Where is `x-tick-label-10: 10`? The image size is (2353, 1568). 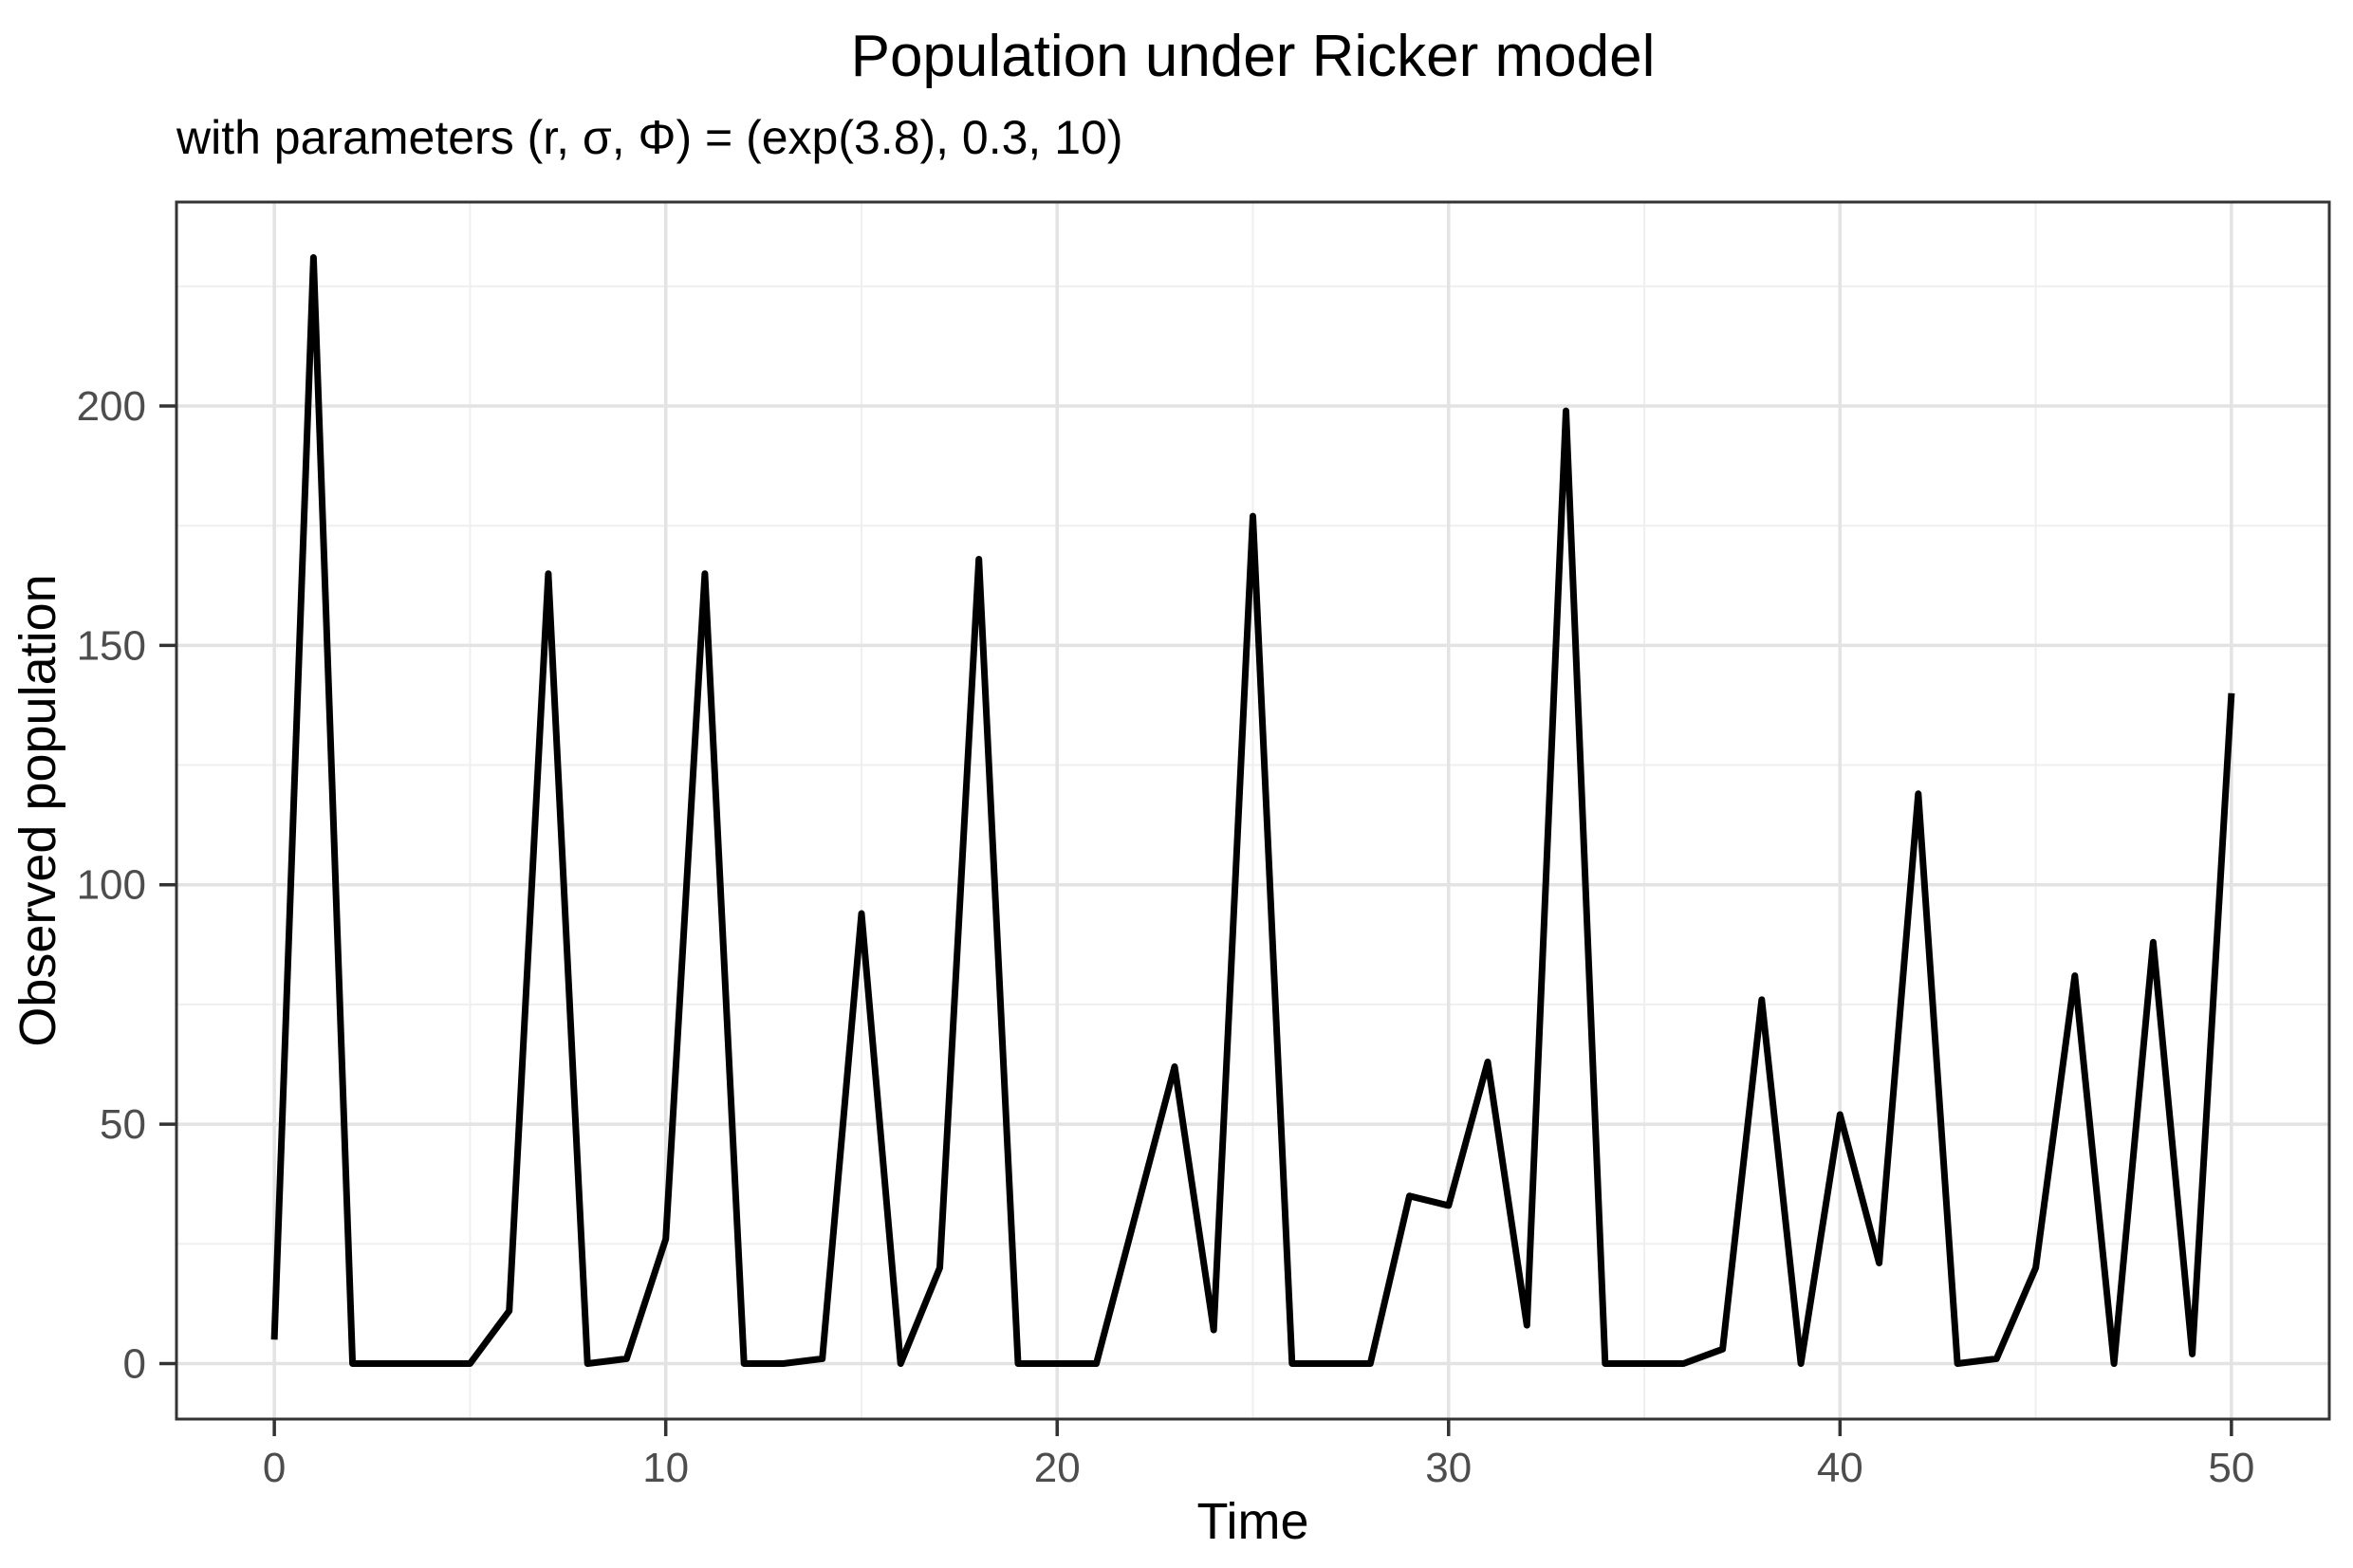 x-tick-label-10: 10 is located at coordinates (665, 1468).